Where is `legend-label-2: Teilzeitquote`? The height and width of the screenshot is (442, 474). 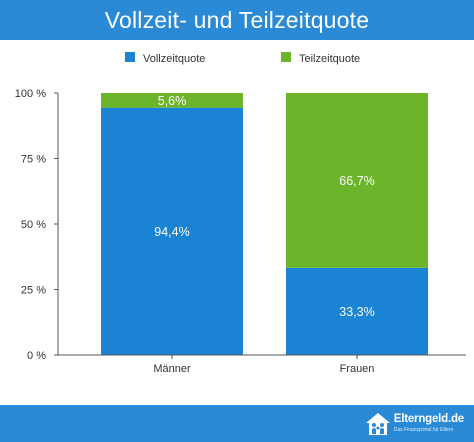 legend-label-2: Teilzeitquote is located at coordinates (329, 59).